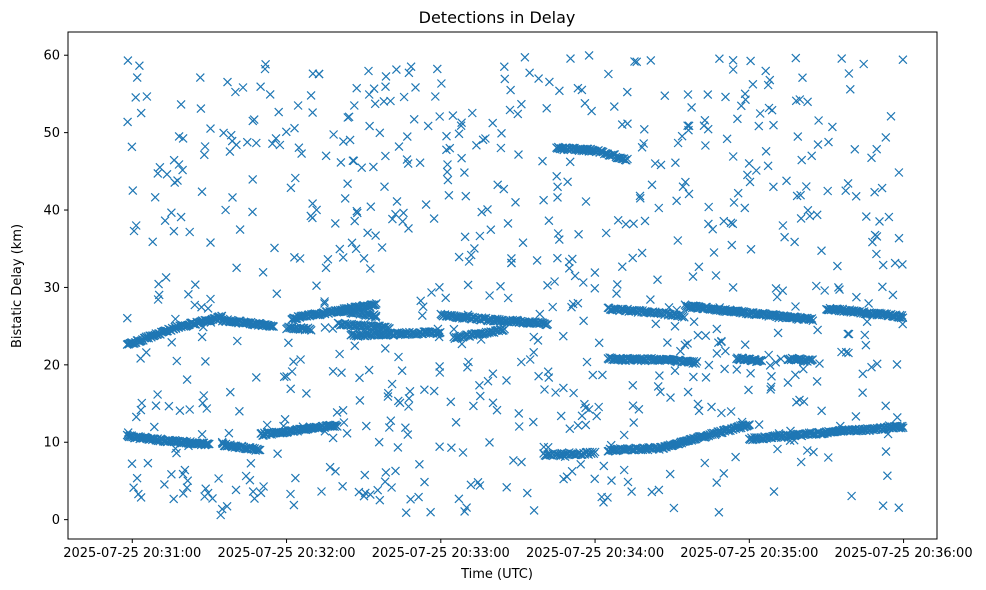 This screenshot has width=986, height=590. I want to click on track-detection-marker-2011, so click(259, 450).